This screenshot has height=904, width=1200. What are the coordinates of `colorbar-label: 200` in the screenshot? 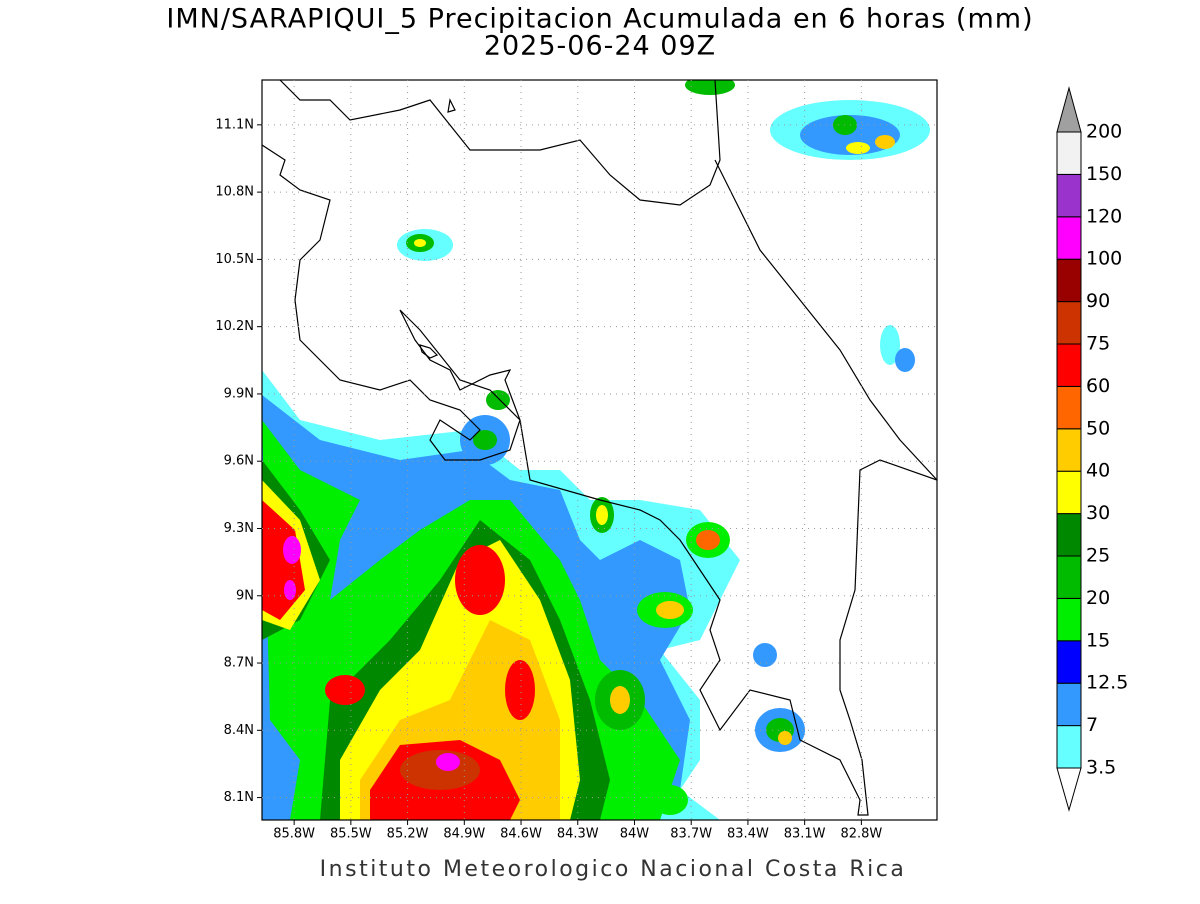 It's located at (1104, 132).